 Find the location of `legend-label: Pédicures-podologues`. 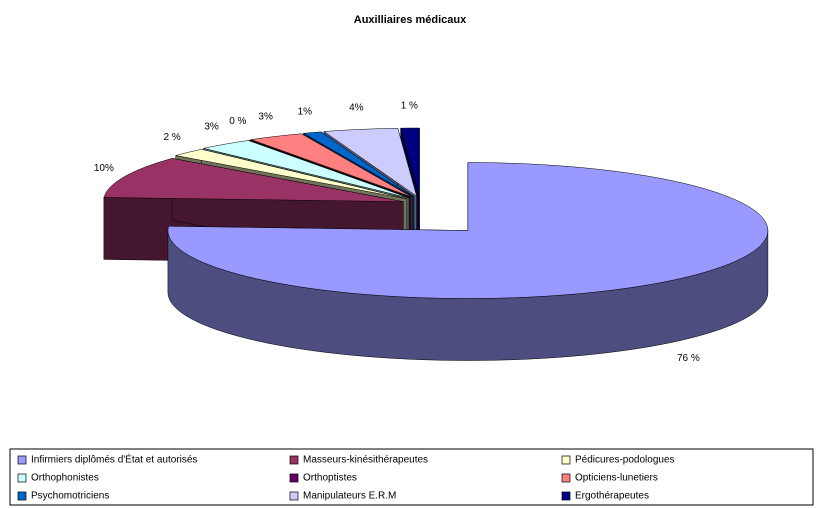

legend-label: Pédicures-podologues is located at coordinates (625, 460).